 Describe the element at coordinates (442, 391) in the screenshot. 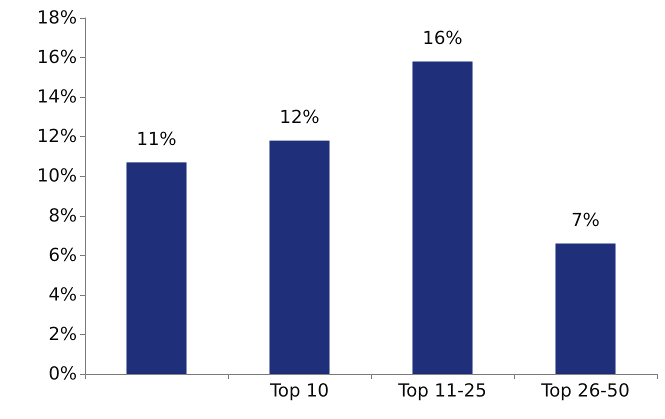

I see `x-tick-label: Top 11-25` at that location.